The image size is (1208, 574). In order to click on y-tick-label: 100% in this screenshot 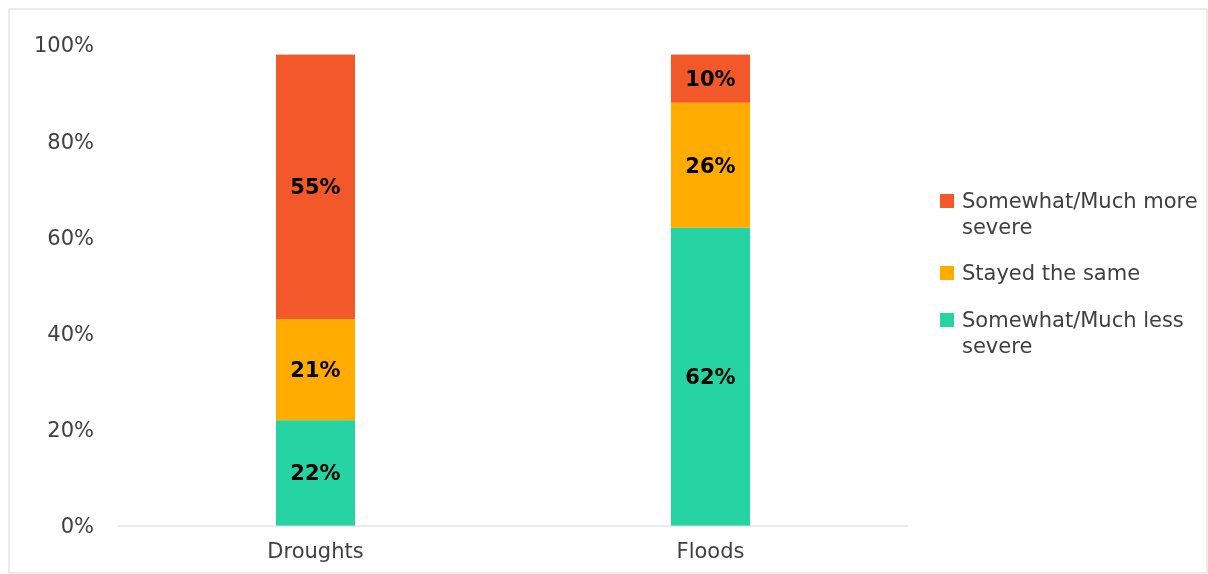, I will do `click(63, 45)`.